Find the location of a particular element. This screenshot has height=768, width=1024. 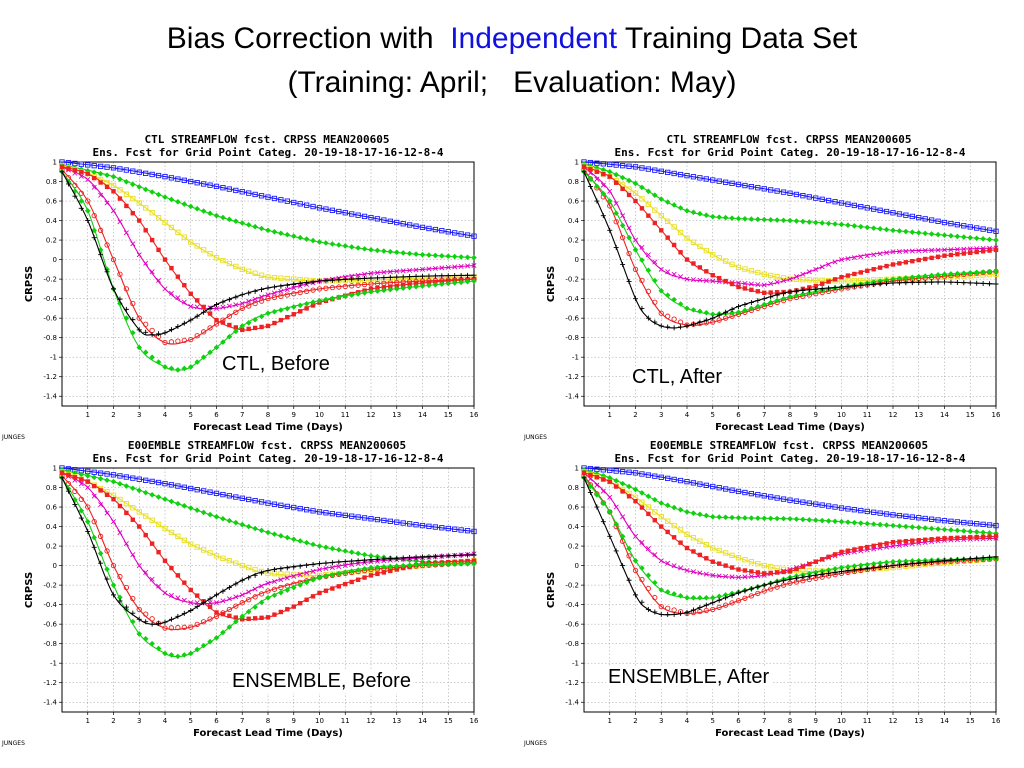

x-tick-label: 12 is located at coordinates (371, 415).